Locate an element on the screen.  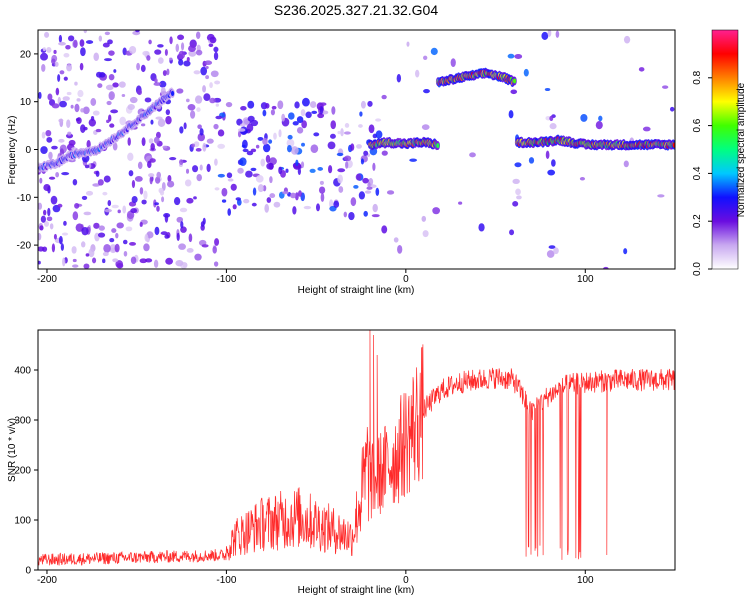
spectrogram-ytick-label: -20 is located at coordinates (24, 246).